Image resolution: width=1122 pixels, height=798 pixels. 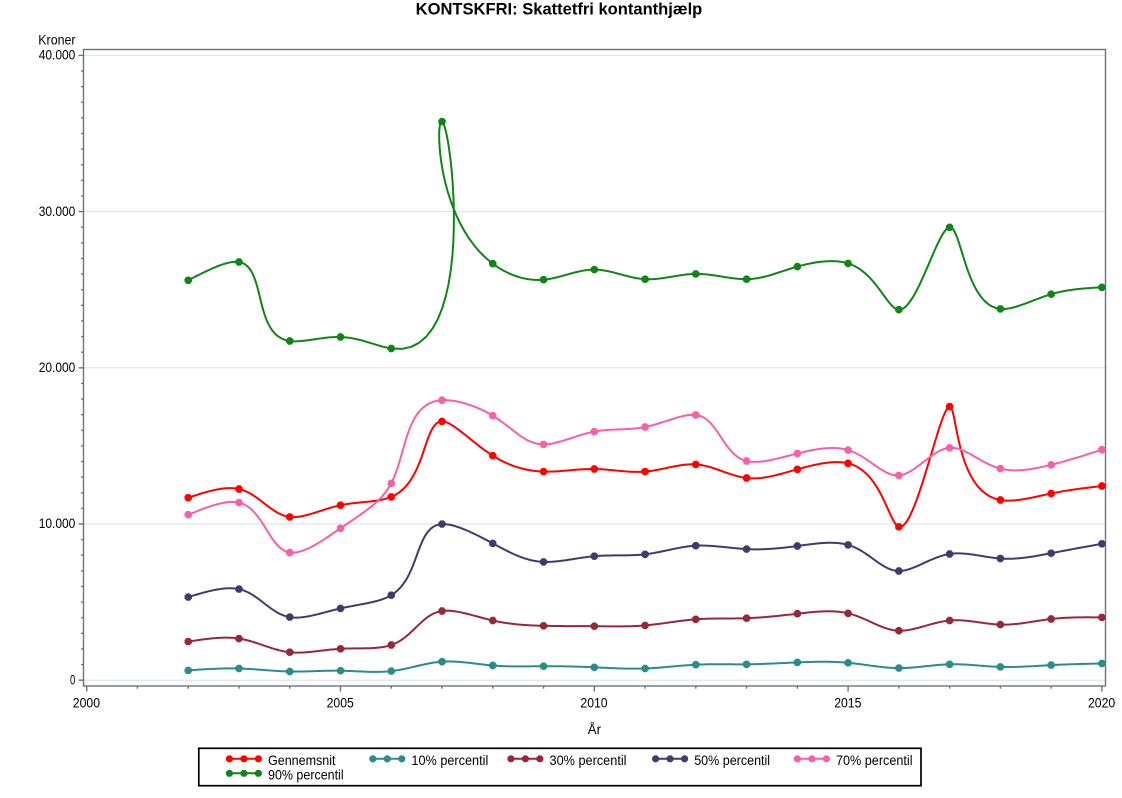 What do you see at coordinates (57, 367) in the screenshot?
I see `svg-text: 20.000` at bounding box center [57, 367].